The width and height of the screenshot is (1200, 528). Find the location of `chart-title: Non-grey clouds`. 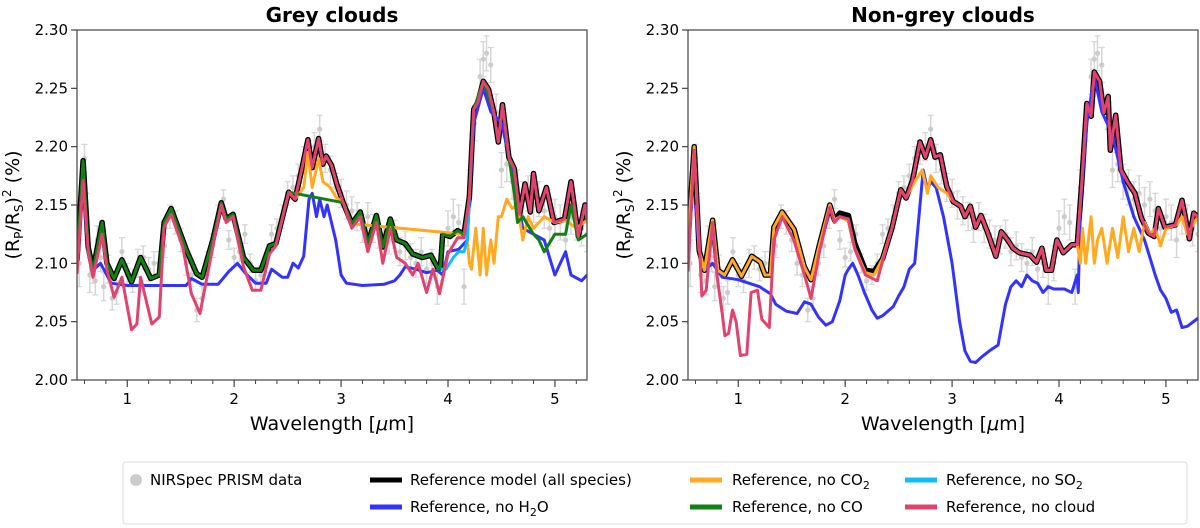

chart-title: Non-grey clouds is located at coordinates (943, 15).